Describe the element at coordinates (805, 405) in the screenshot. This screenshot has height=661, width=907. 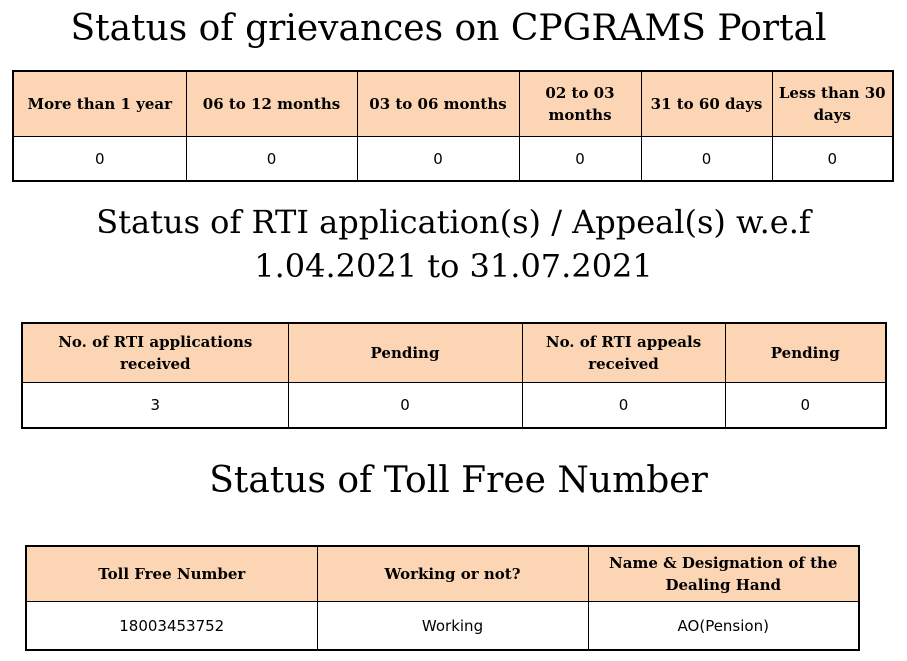
I see `value-appeals-pending: 0` at that location.